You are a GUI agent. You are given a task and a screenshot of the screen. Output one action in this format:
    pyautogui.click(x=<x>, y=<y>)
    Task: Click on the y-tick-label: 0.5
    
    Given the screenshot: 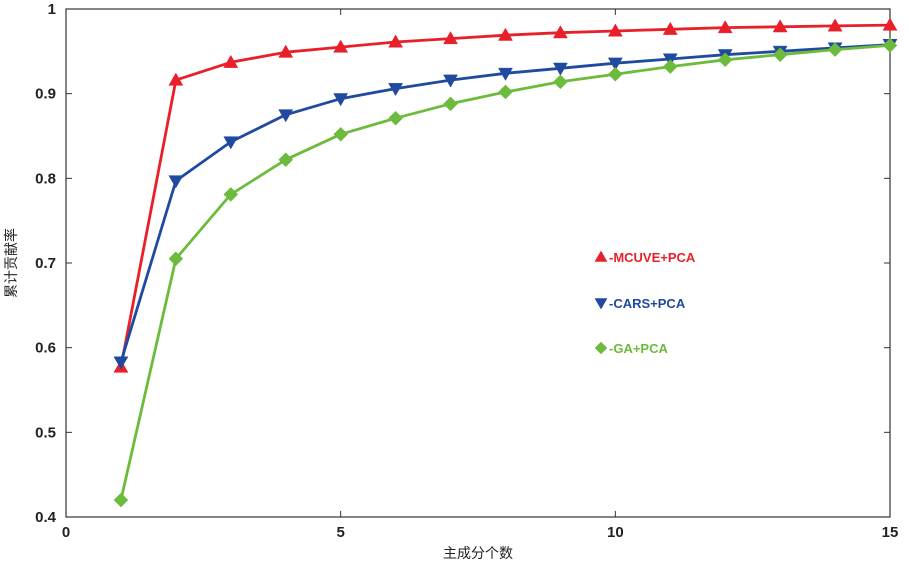 What is the action you would take?
    pyautogui.click(x=45, y=432)
    